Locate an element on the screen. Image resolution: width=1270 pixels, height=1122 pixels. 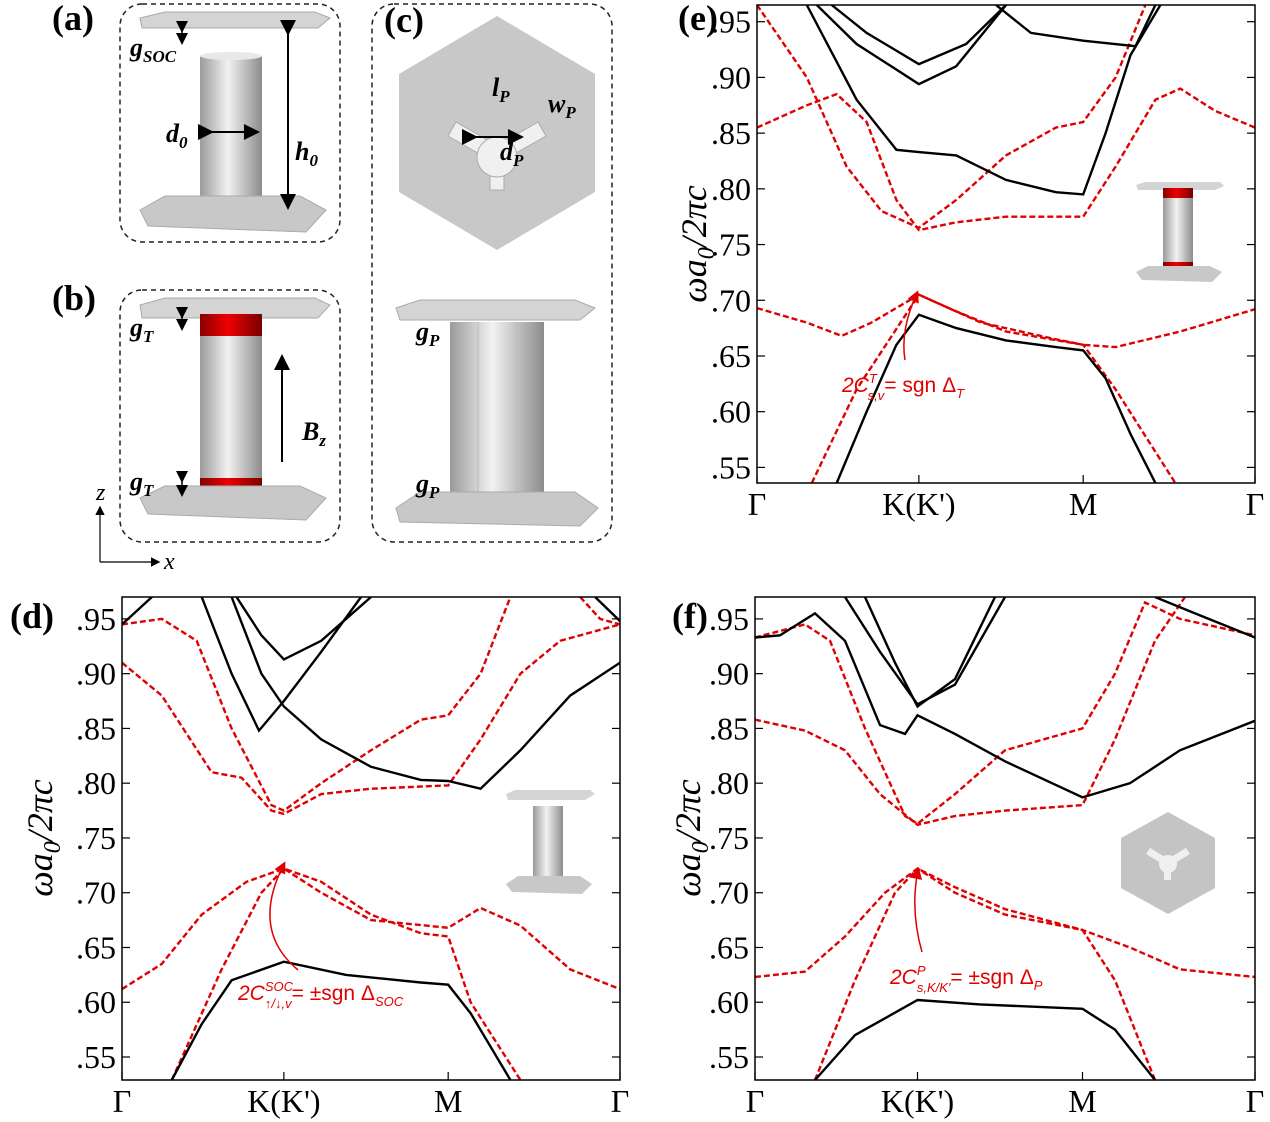
symbol: gT is located at coordinates (141, 483).